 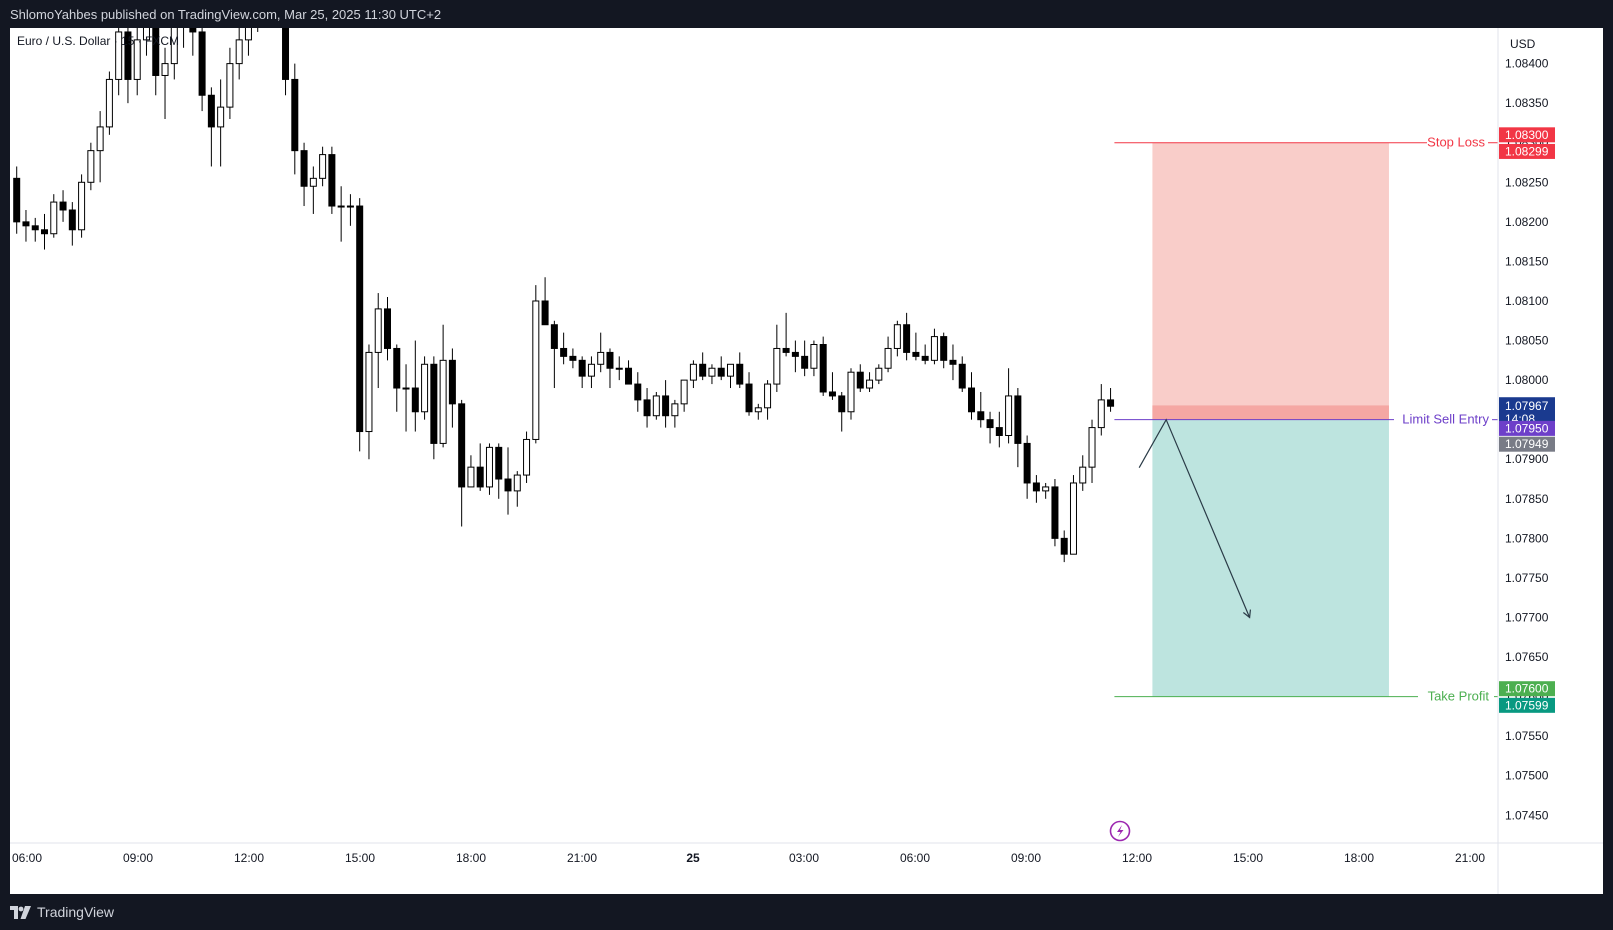 What do you see at coordinates (1120, 831) in the screenshot?
I see `event-marker` at bounding box center [1120, 831].